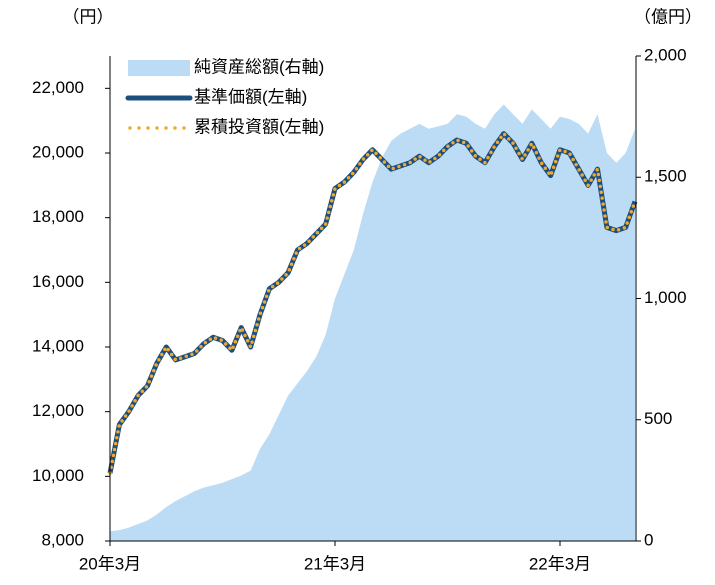  Describe the element at coordinates (88, 16) in the screenshot. I see `y-axis-label: （円）` at that location.